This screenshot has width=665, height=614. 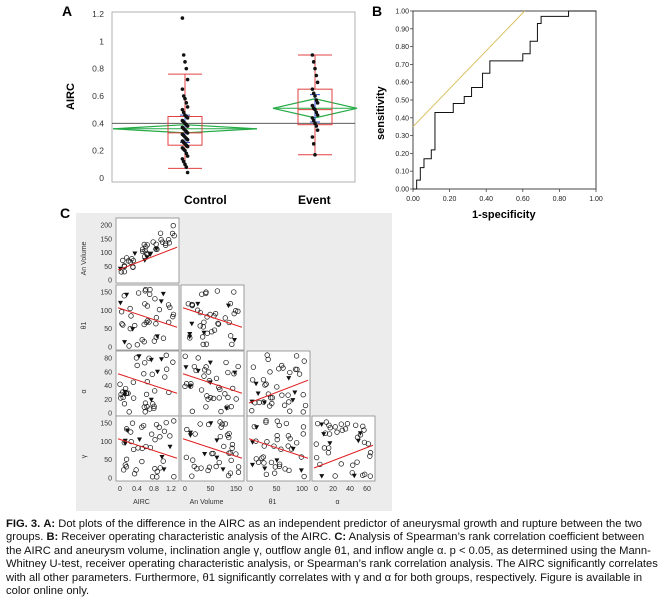 I want to click on panel-b-roc-curve, so click(x=504, y=100).